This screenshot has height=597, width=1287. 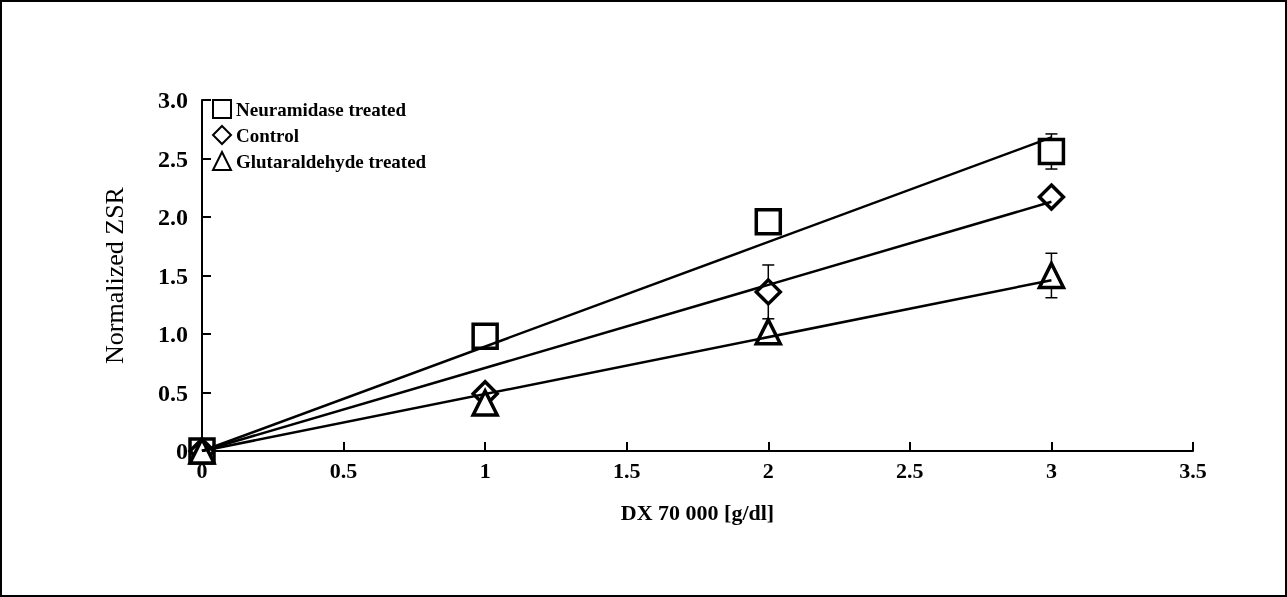 I want to click on x-tick-label: 1.5, so click(x=626, y=470).